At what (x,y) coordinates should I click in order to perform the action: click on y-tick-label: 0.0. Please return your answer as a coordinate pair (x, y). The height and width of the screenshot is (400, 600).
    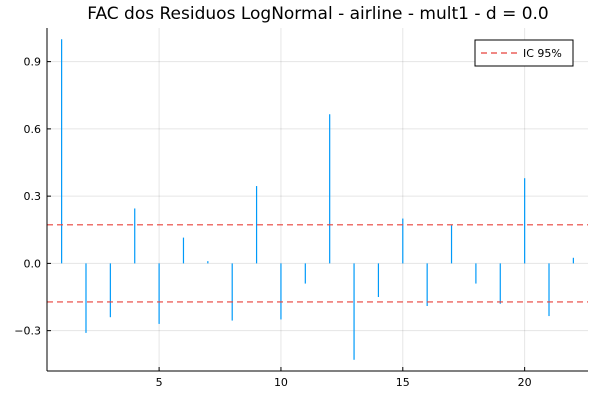
    Looking at the image, I should click on (33, 263).